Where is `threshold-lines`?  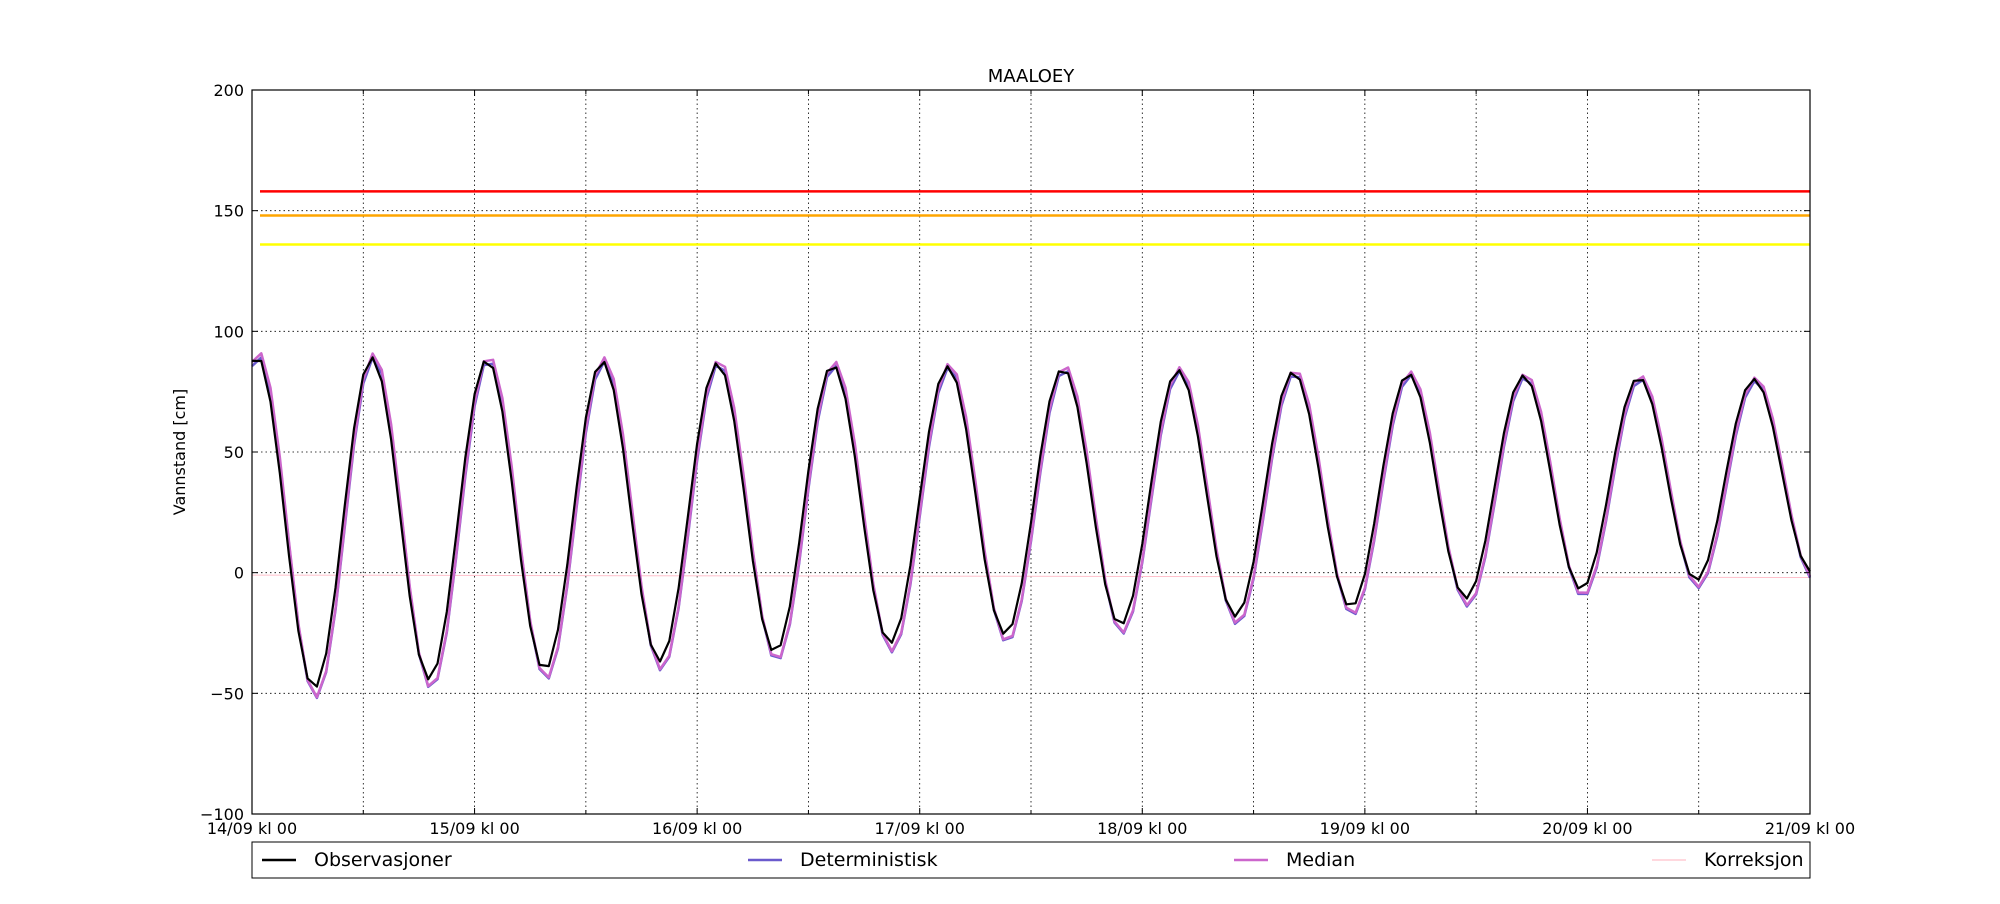 threshold-lines is located at coordinates (1035, 218).